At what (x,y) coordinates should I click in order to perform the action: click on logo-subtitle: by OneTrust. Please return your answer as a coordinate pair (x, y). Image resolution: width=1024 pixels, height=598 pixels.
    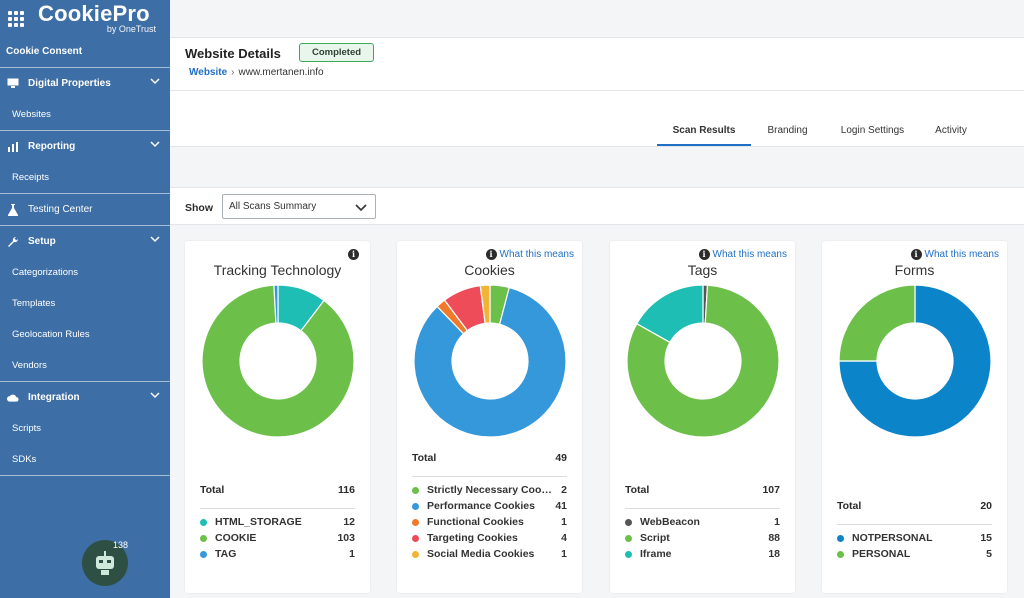
    Looking at the image, I should click on (131, 29).